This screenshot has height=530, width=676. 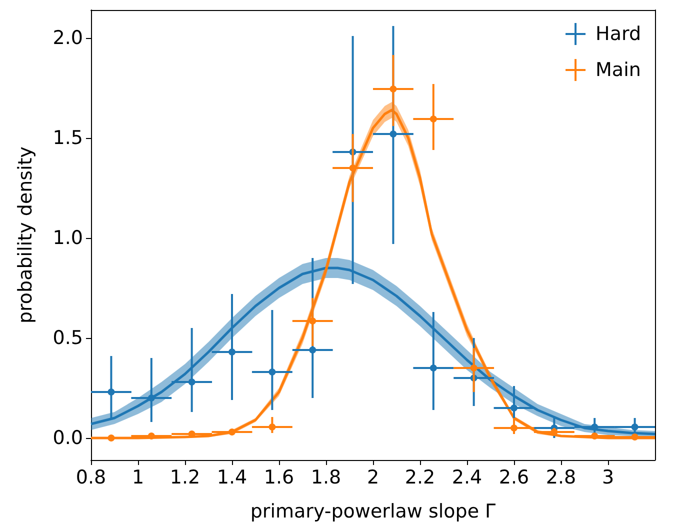 What do you see at coordinates (232, 477) in the screenshot?
I see `x-tick-label: 1.4` at bounding box center [232, 477].